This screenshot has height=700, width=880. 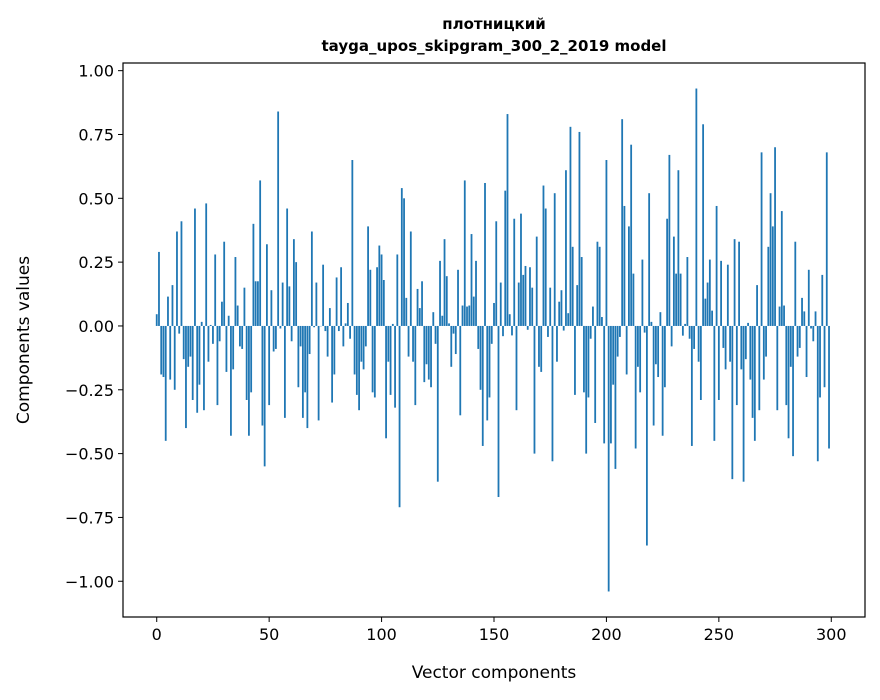 I want to click on x-tick-label: 150, so click(x=494, y=634).